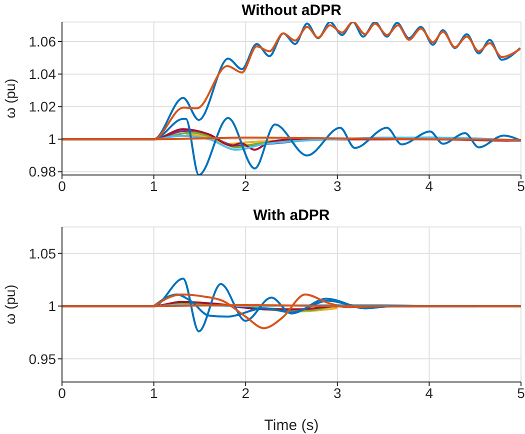 This screenshot has height=434, width=525. Describe the element at coordinates (291, 216) in the screenshot. I see `chart-title: With aDPR` at that location.